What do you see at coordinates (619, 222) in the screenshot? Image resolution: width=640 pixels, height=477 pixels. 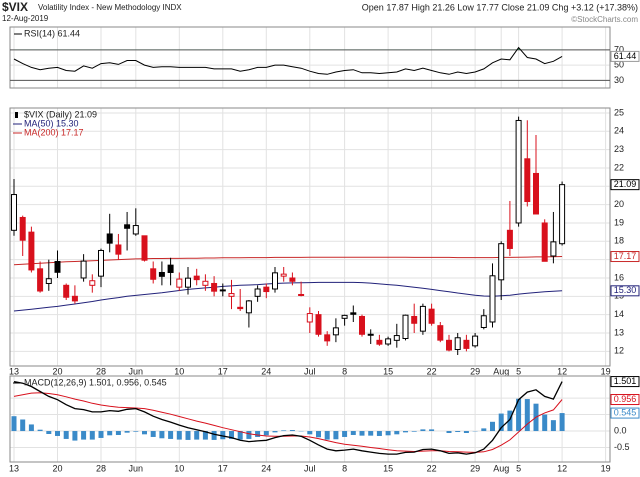 I see `y-tick-label: 19` at bounding box center [619, 222].